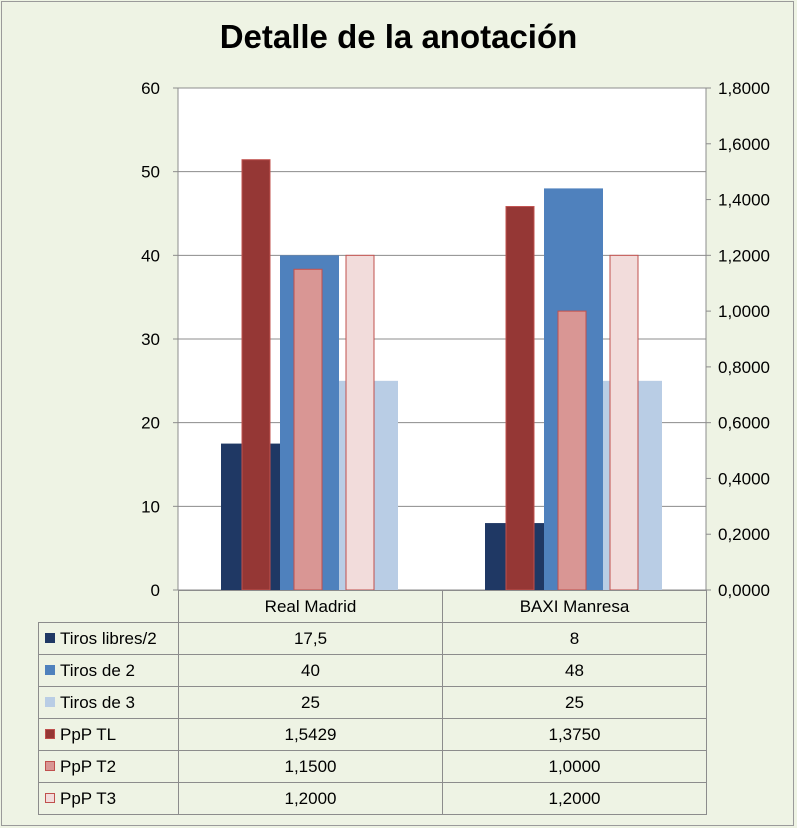  What do you see at coordinates (310, 734) in the screenshot?
I see `data-label: 1,5429` at bounding box center [310, 734].